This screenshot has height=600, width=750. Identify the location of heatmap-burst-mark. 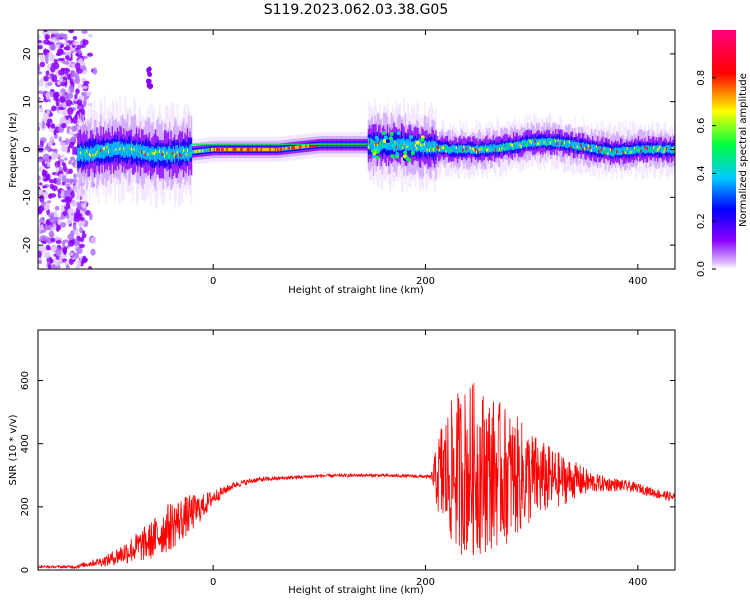
(407, 144).